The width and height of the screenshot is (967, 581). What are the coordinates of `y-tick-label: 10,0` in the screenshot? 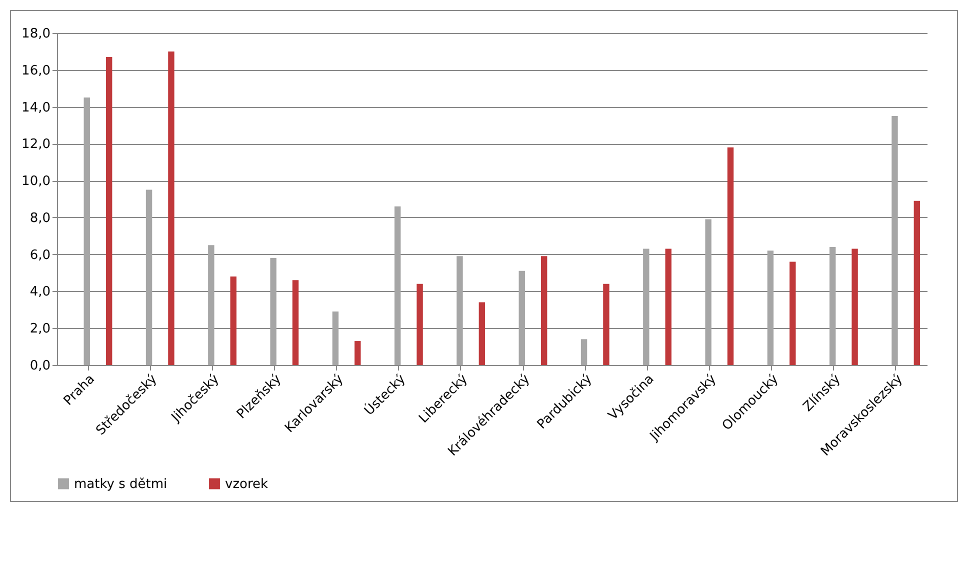 It's located at (36, 182).